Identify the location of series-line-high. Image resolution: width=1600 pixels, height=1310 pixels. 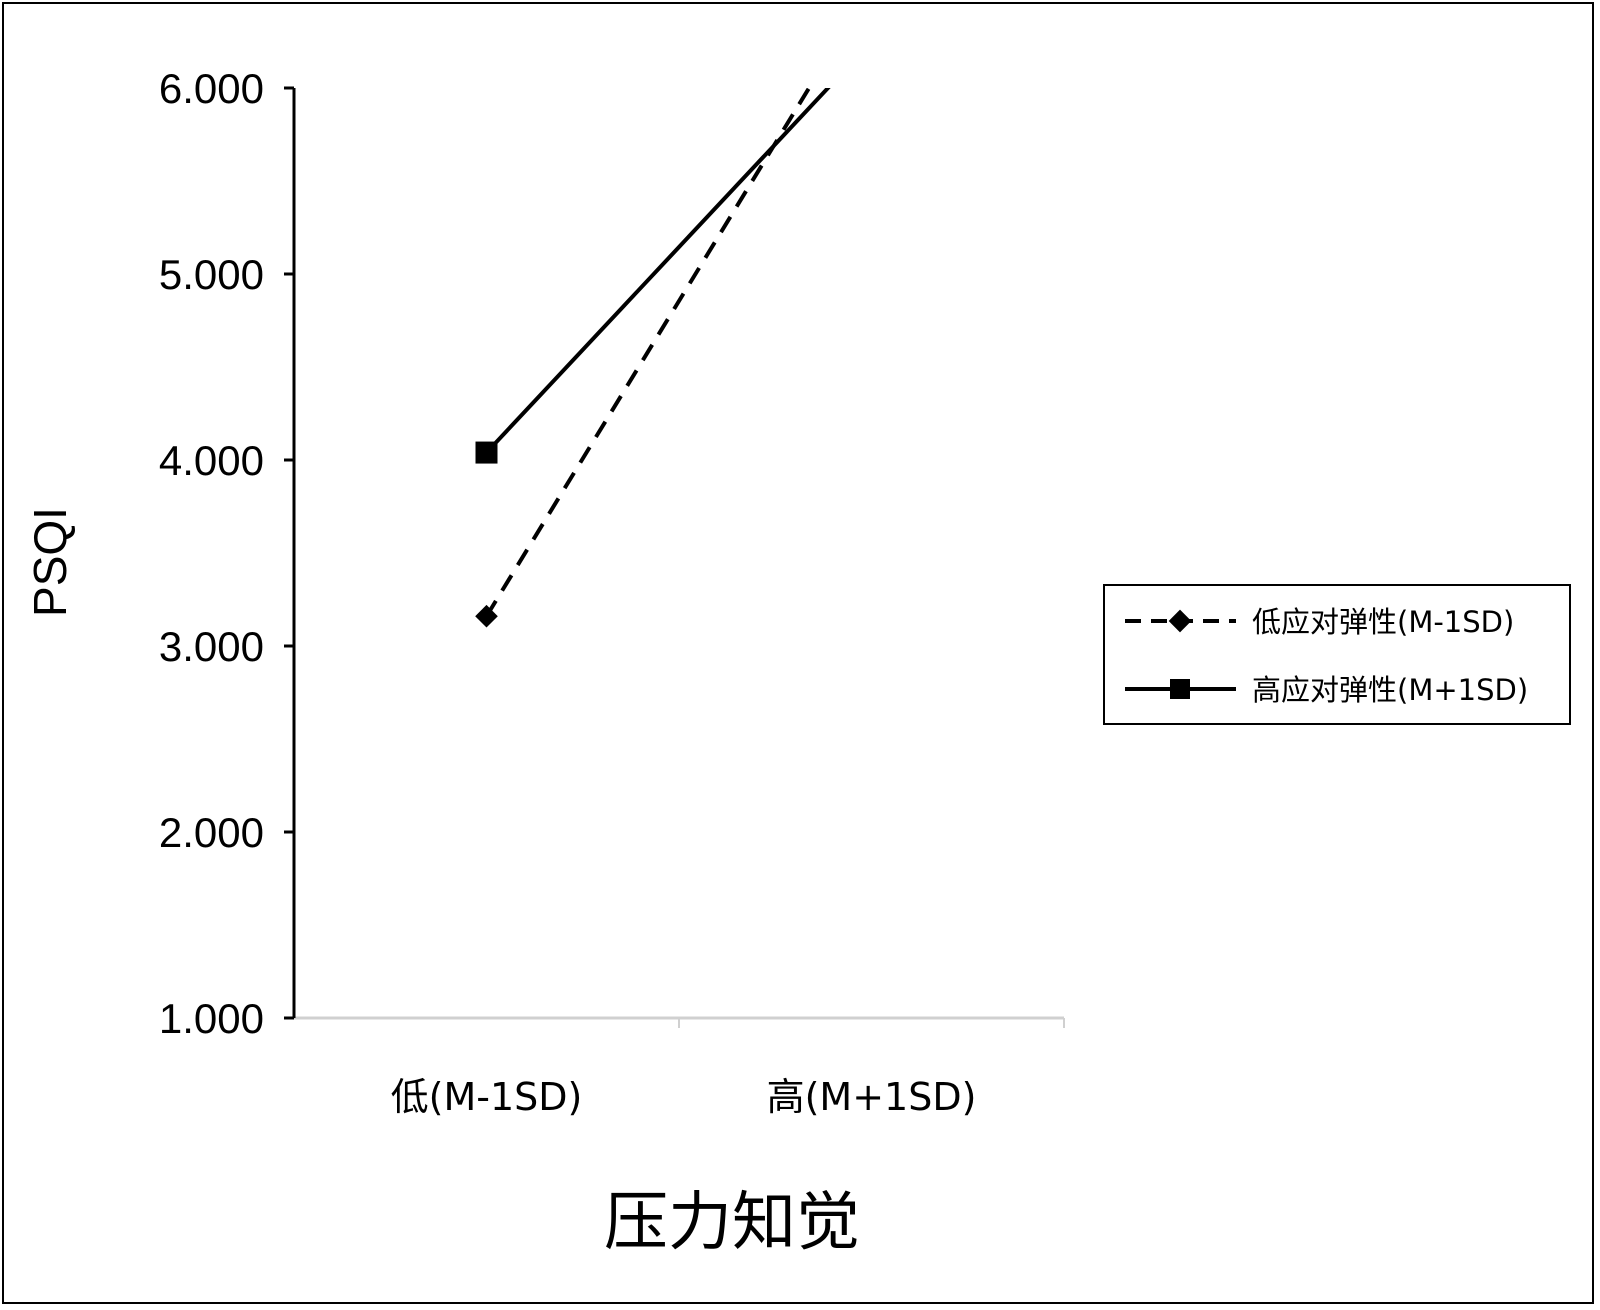
(658, 271).